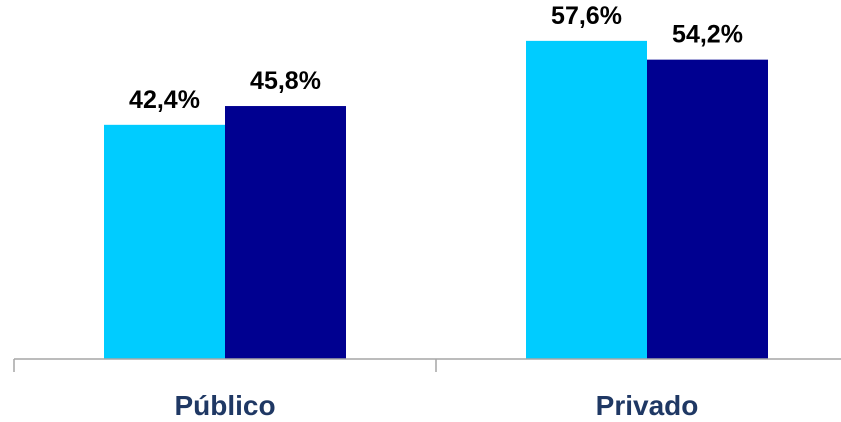 This screenshot has width=841, height=422. What do you see at coordinates (164, 100) in the screenshot?
I see `data-label: 42,4%` at bounding box center [164, 100].